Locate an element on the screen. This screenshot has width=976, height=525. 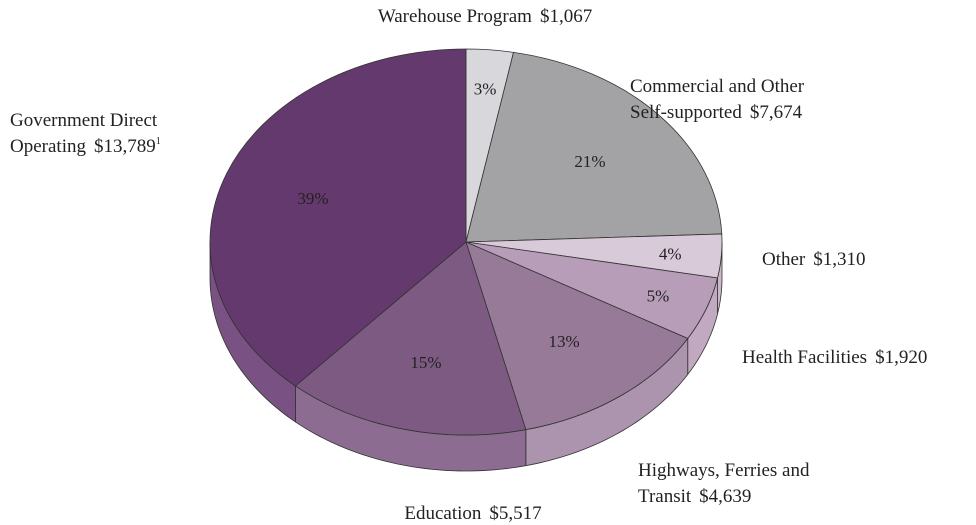
category-name: Transit is located at coordinates (665, 496).